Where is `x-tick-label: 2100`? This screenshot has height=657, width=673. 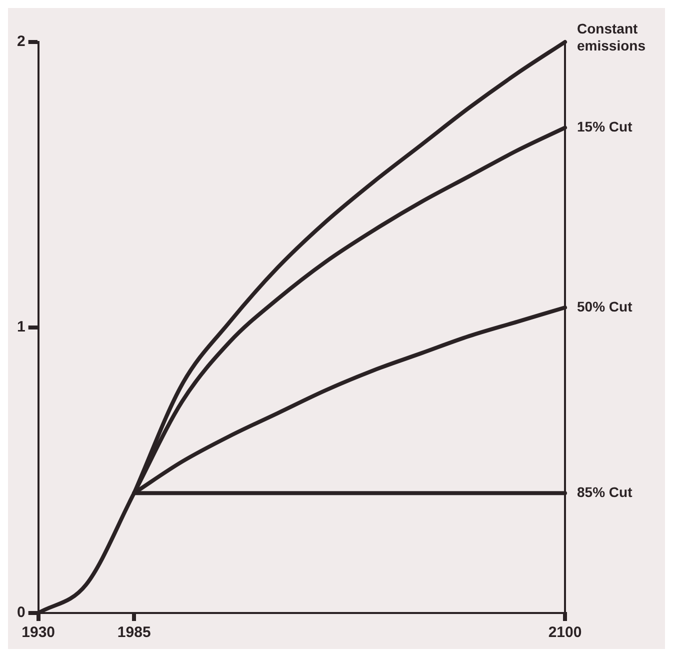 x-tick-label: 2100 is located at coordinates (565, 633).